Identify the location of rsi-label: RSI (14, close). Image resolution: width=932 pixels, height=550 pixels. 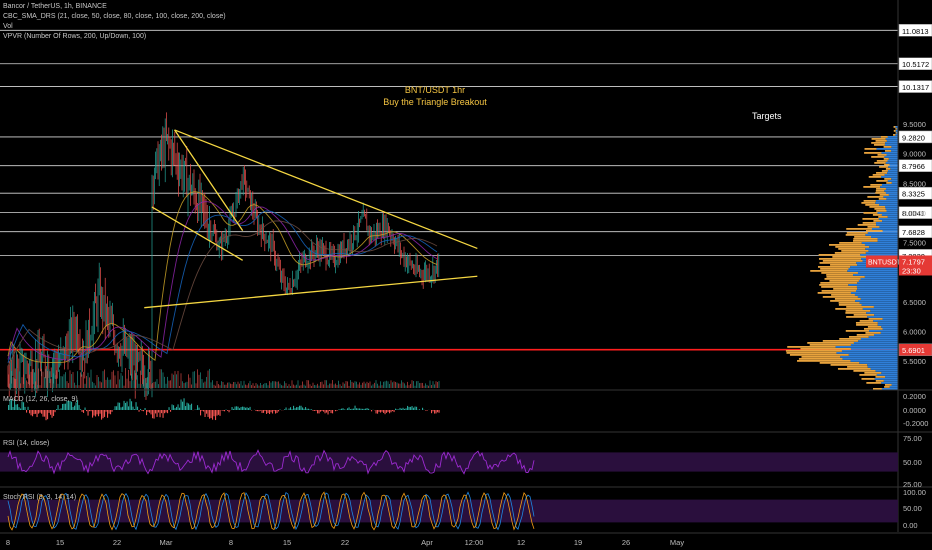
(26, 443).